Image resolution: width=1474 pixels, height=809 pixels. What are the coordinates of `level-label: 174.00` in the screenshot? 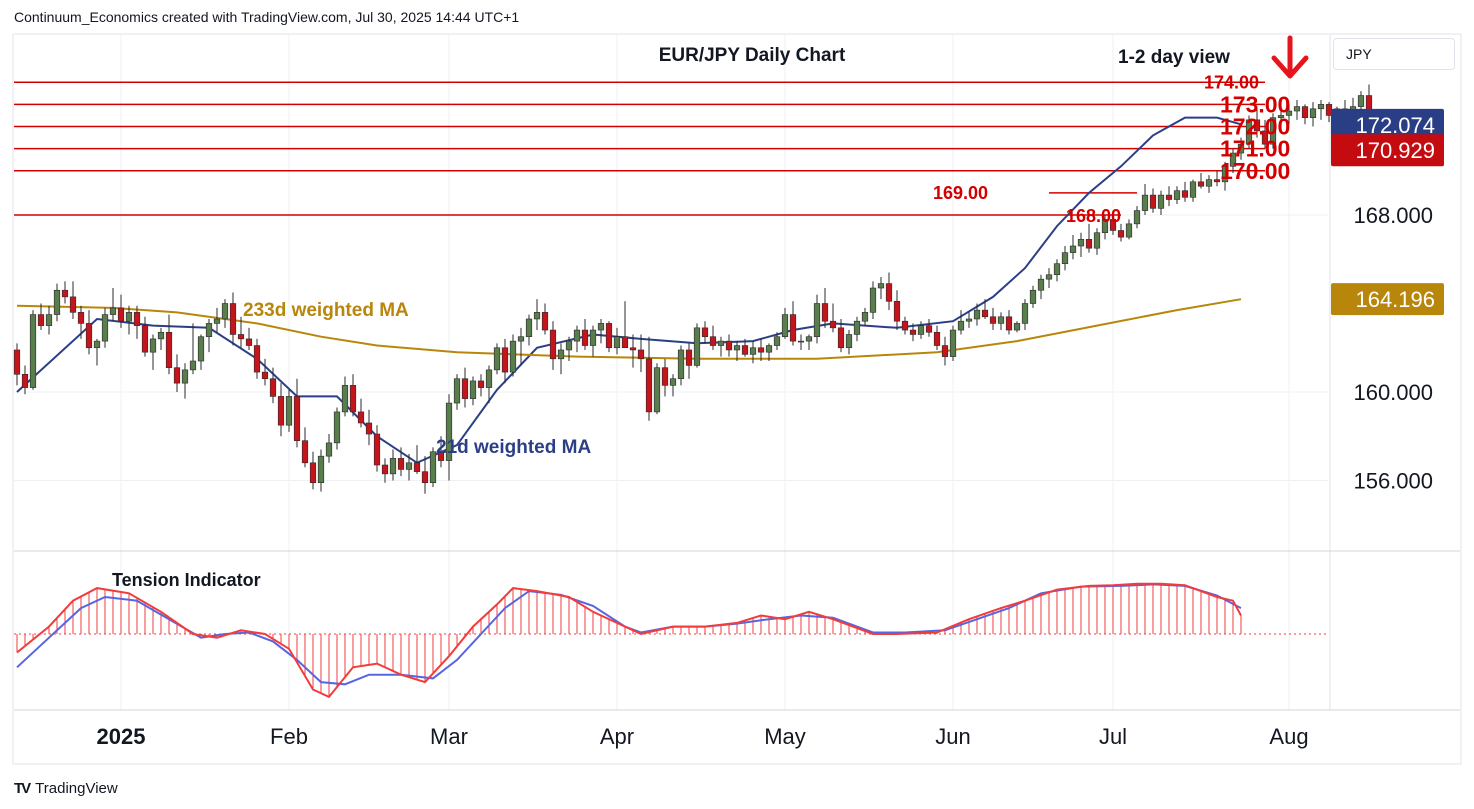 It's located at (1231, 82).